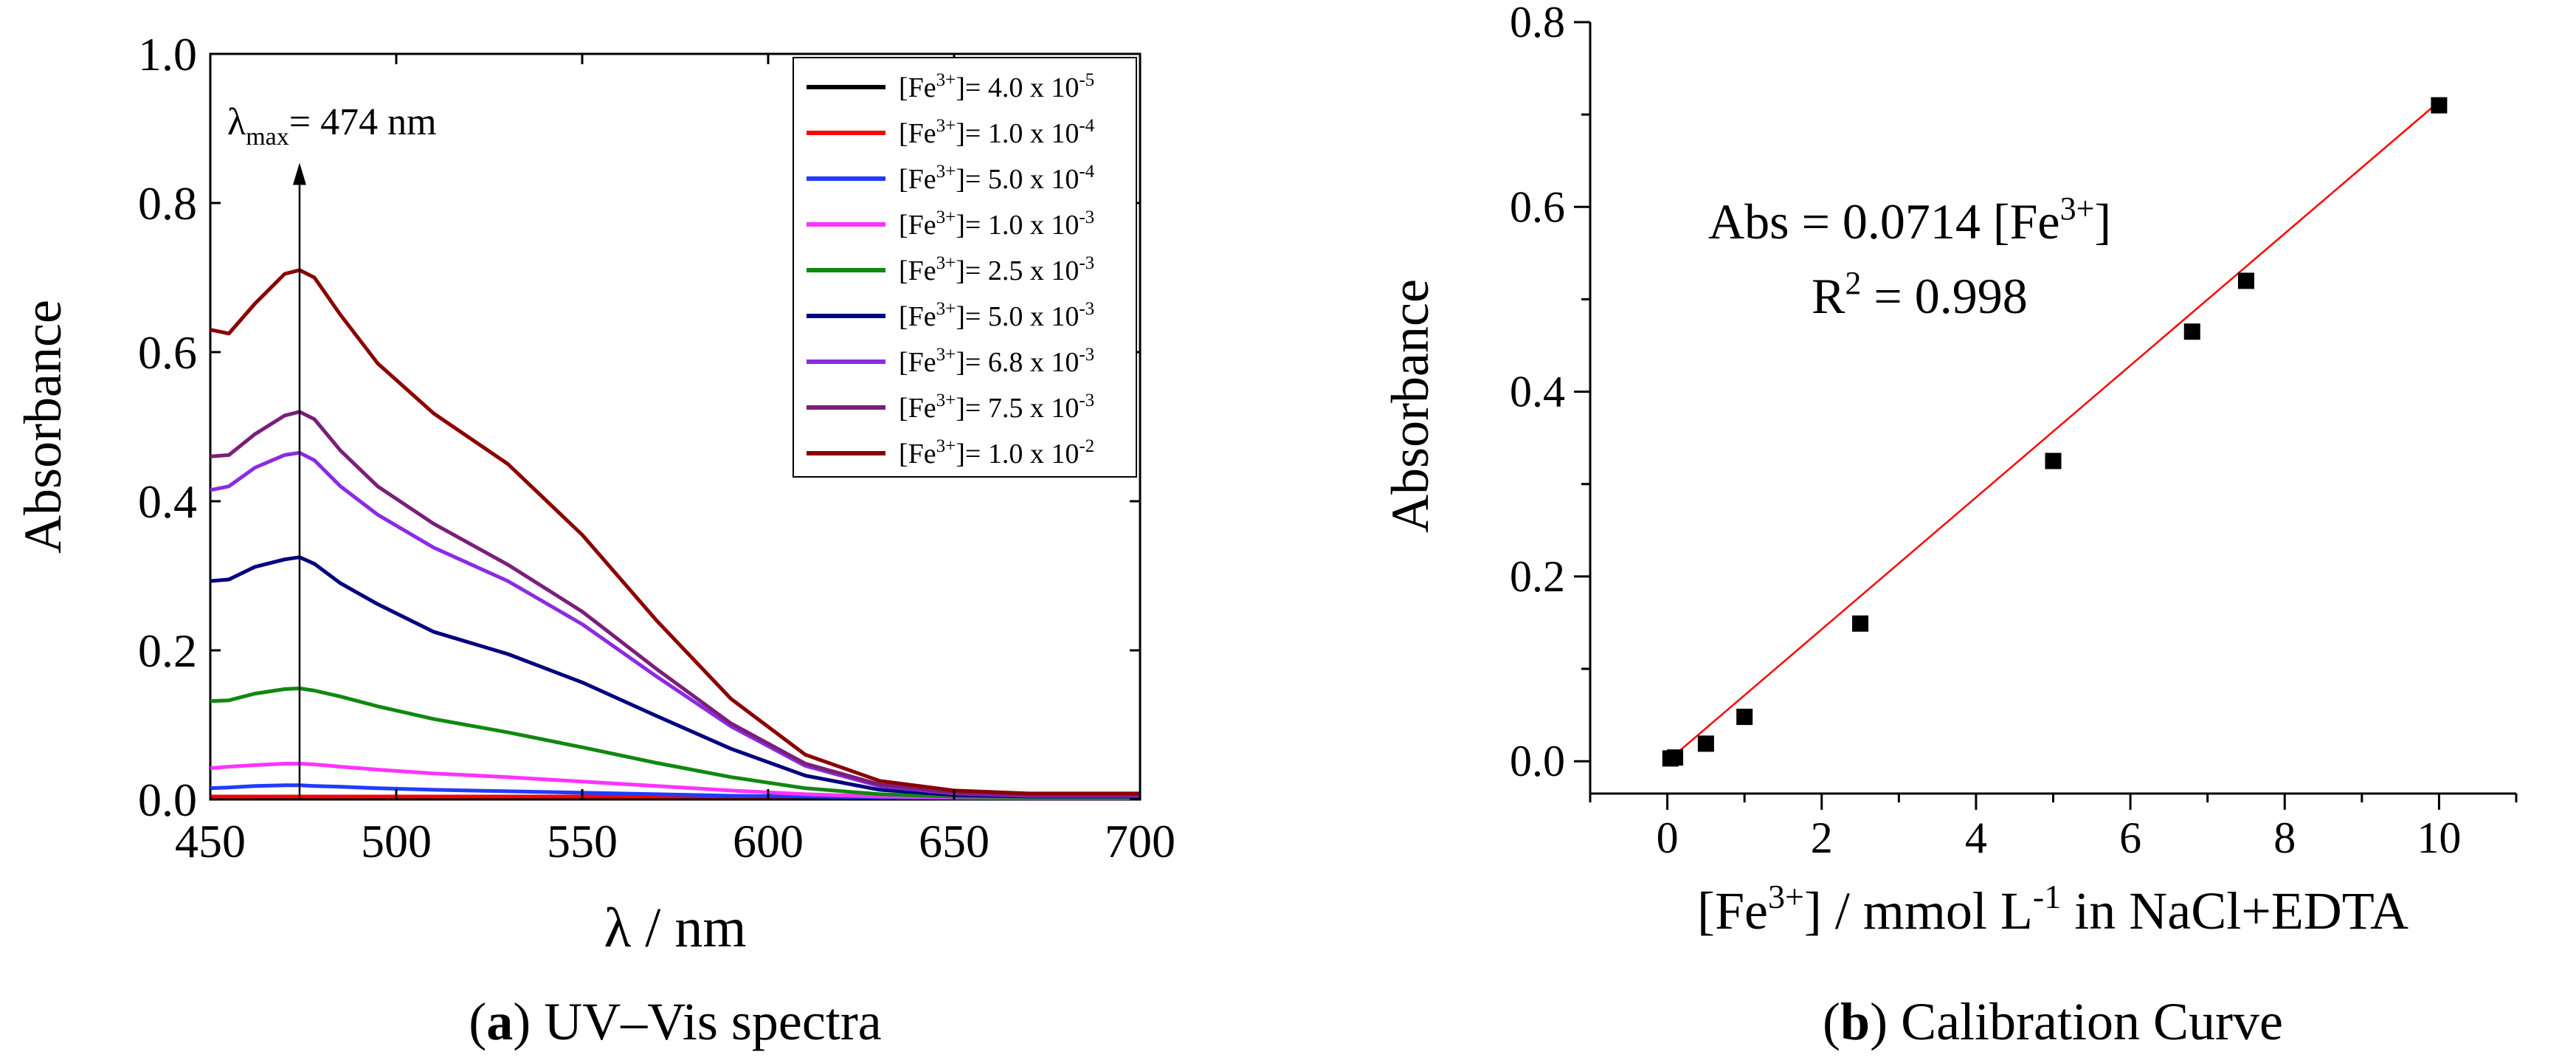 This screenshot has height=1063, width=2576. Describe the element at coordinates (1822, 837) in the screenshot. I see `b-xtick-label: 2` at that location.